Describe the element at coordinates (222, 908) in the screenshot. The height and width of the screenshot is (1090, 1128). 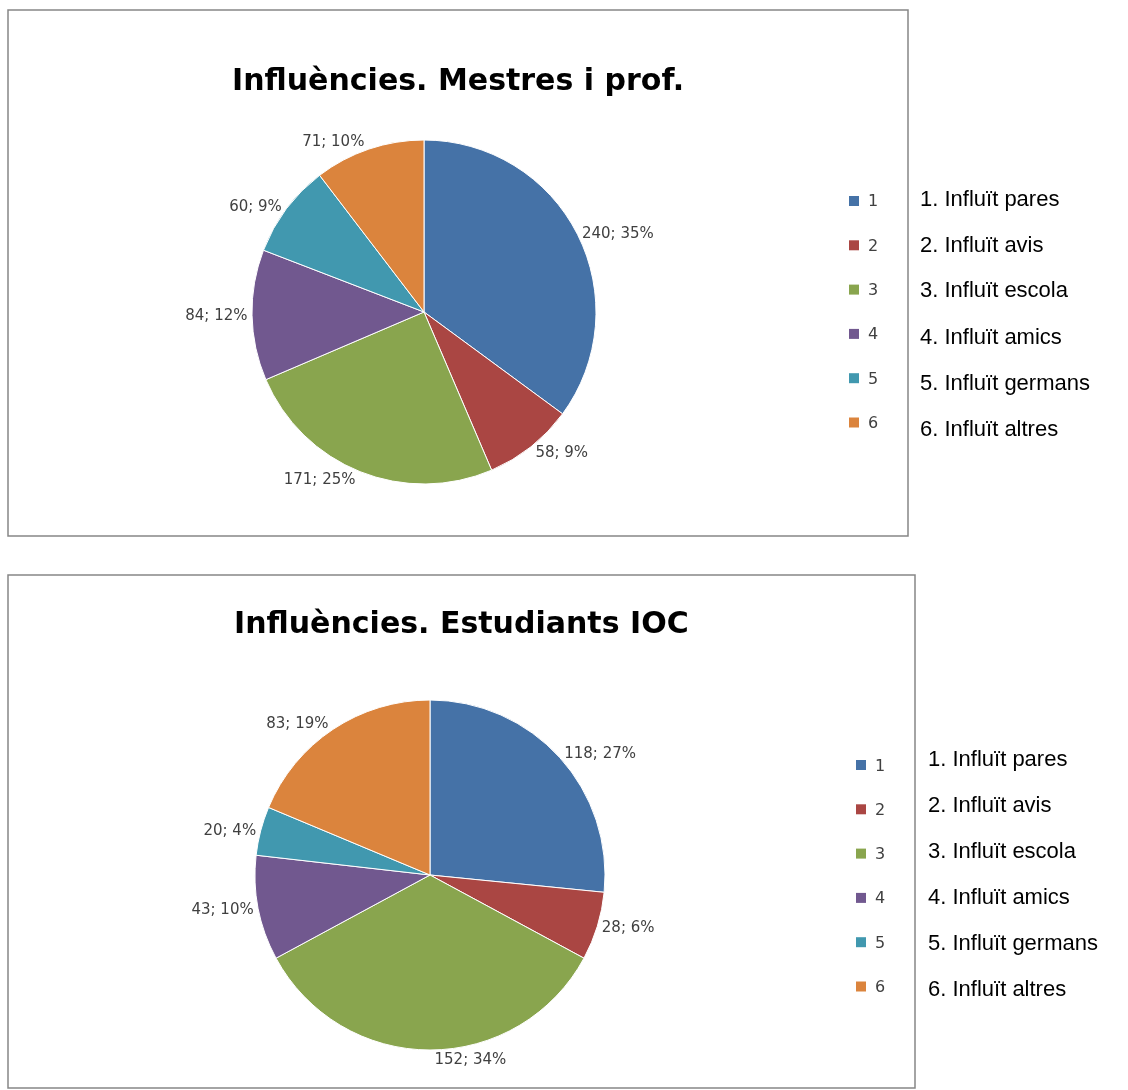
I see `data-label: 43; 10%` at that location.